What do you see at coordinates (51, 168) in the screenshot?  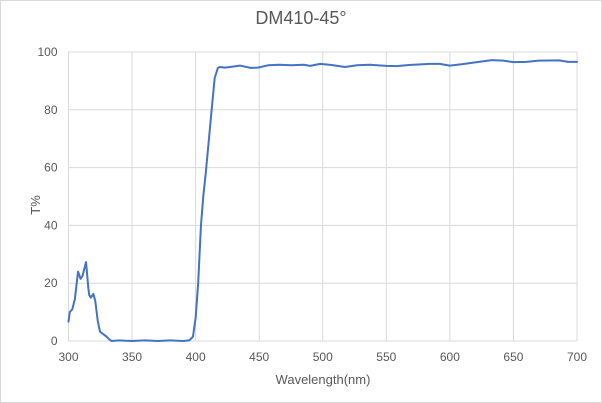 I see `y-tick-label: 60` at bounding box center [51, 168].